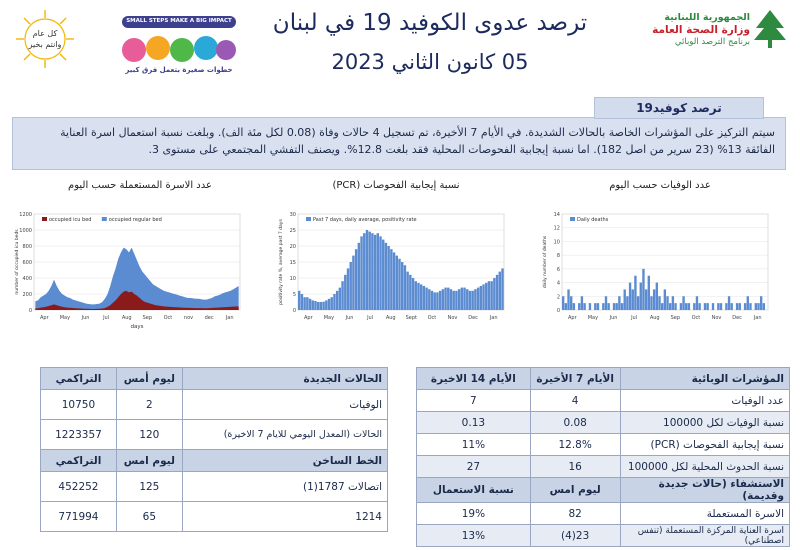 This screenshot has width=800, height=550. I want to click on hospital-header-yesterday: ليوم امس, so click(575, 490).